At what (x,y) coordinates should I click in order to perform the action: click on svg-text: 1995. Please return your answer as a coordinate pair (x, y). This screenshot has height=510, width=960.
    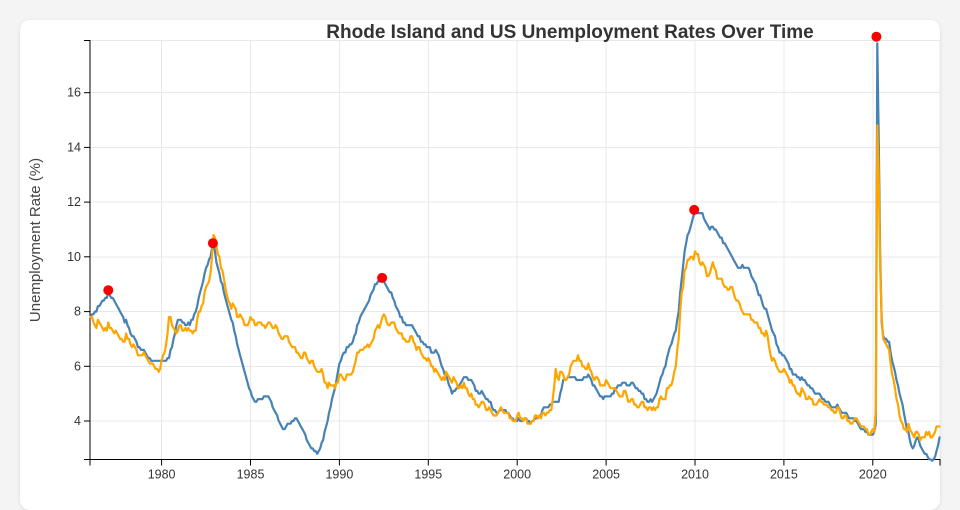
    Looking at the image, I should click on (428, 474).